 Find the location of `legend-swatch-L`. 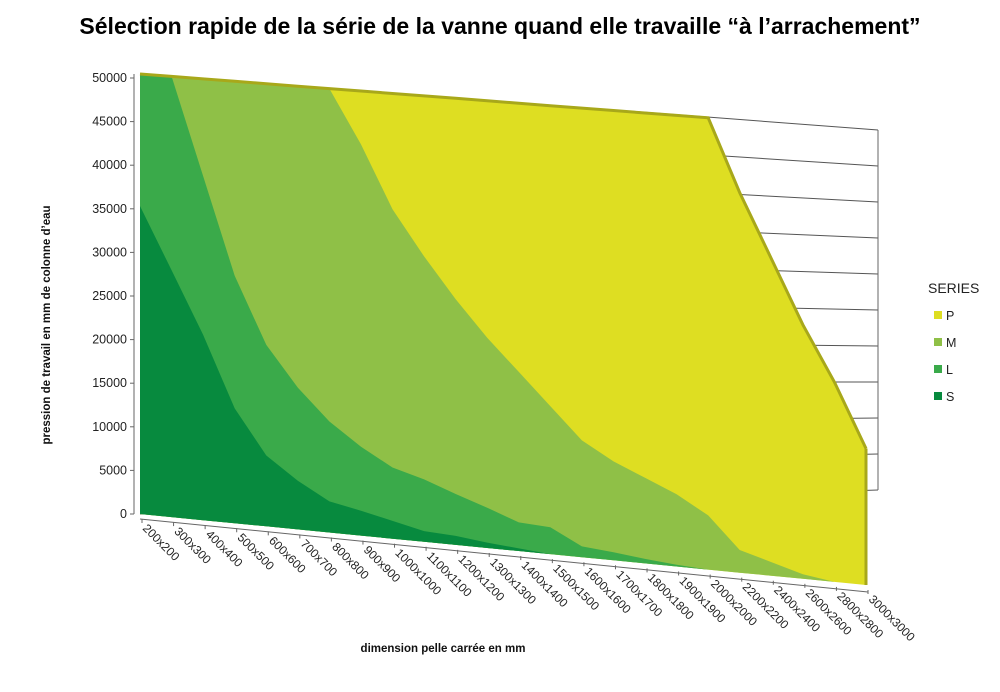

legend-swatch-L is located at coordinates (938, 369).